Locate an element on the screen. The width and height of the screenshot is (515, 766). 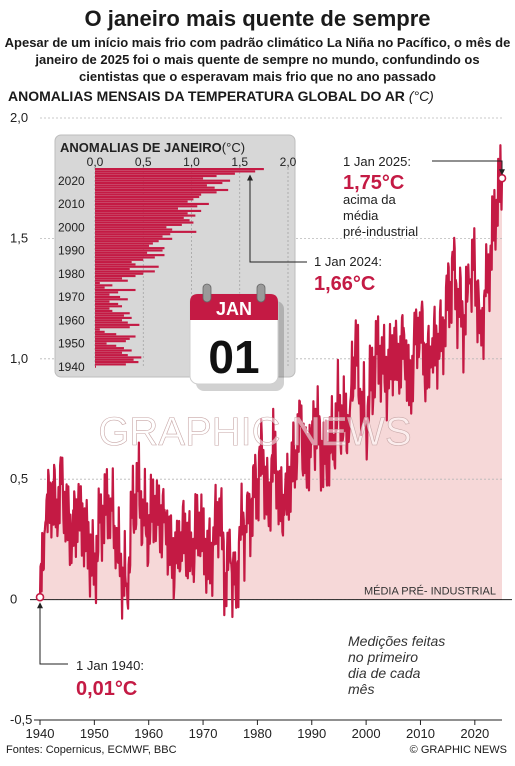
calendar-header is located at coordinates (234, 307).